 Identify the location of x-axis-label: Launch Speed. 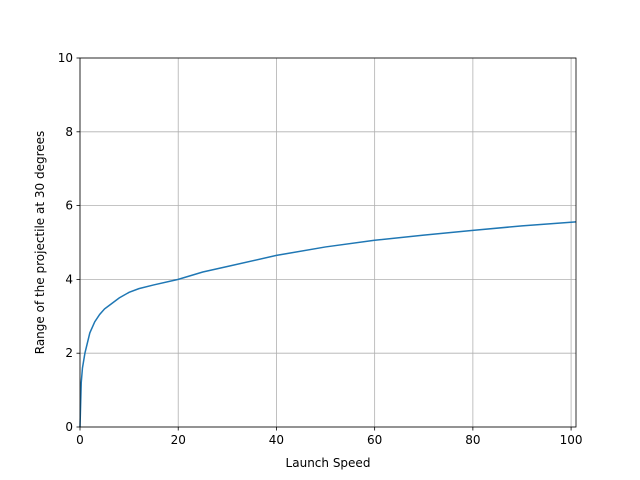
(328, 463).